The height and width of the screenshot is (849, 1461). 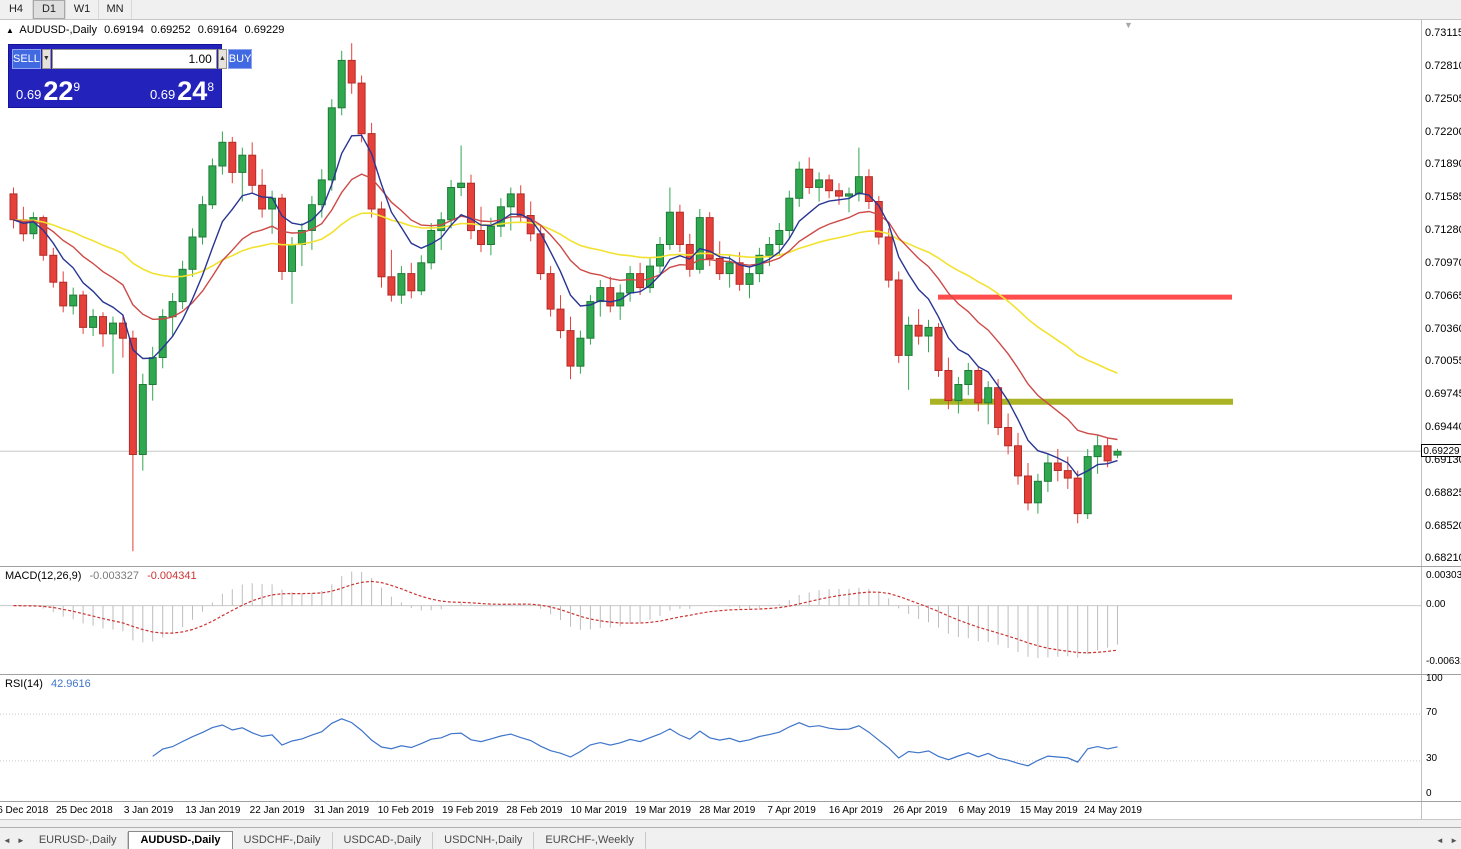 I want to click on macd-axis-max: 0.003035, so click(x=1443, y=575).